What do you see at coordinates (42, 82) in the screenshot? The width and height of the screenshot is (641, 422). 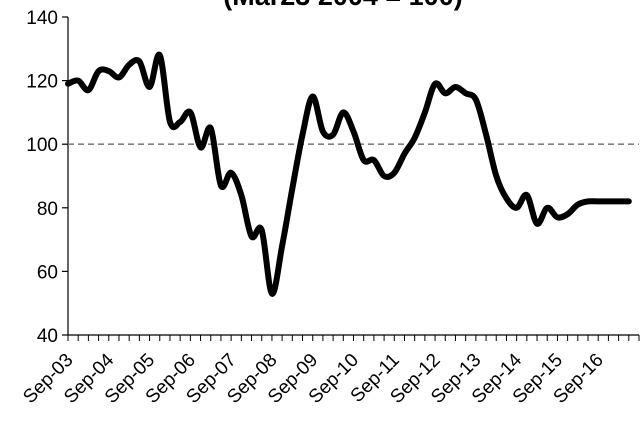 I see `y-tick-label: 120` at bounding box center [42, 82].